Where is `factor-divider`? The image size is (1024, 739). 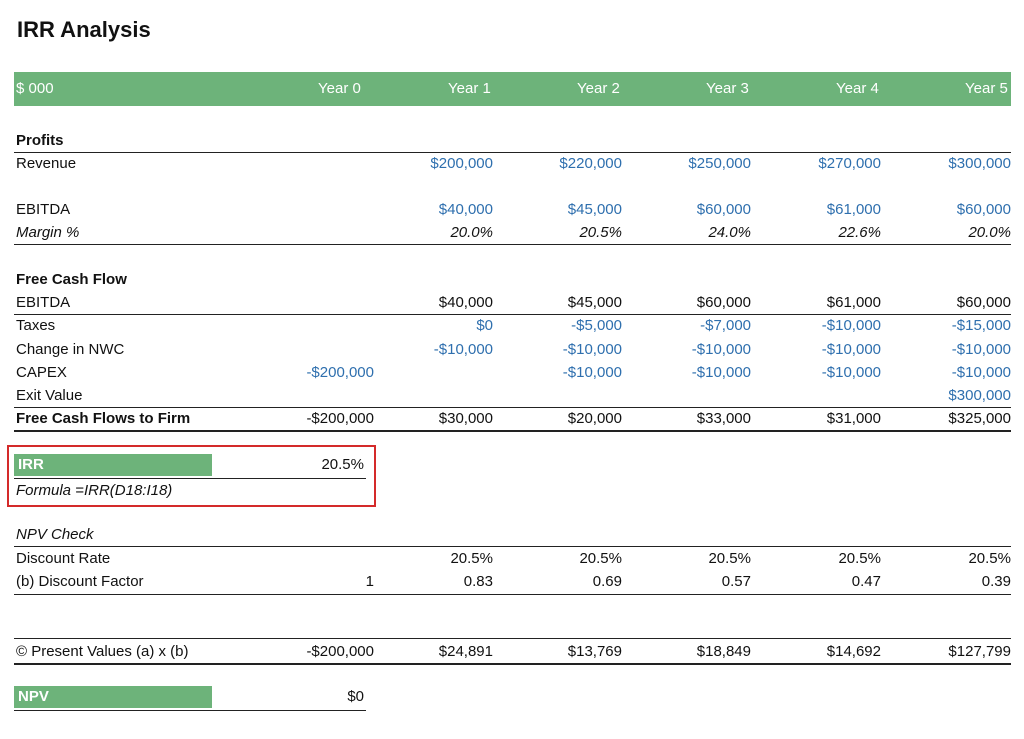
factor-divider is located at coordinates (512, 594).